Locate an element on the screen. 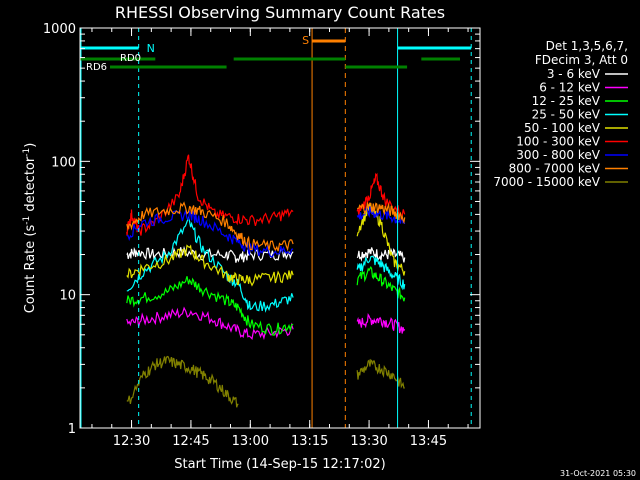  footer-date: 31-Oct-2021 05:30 is located at coordinates (598, 473).